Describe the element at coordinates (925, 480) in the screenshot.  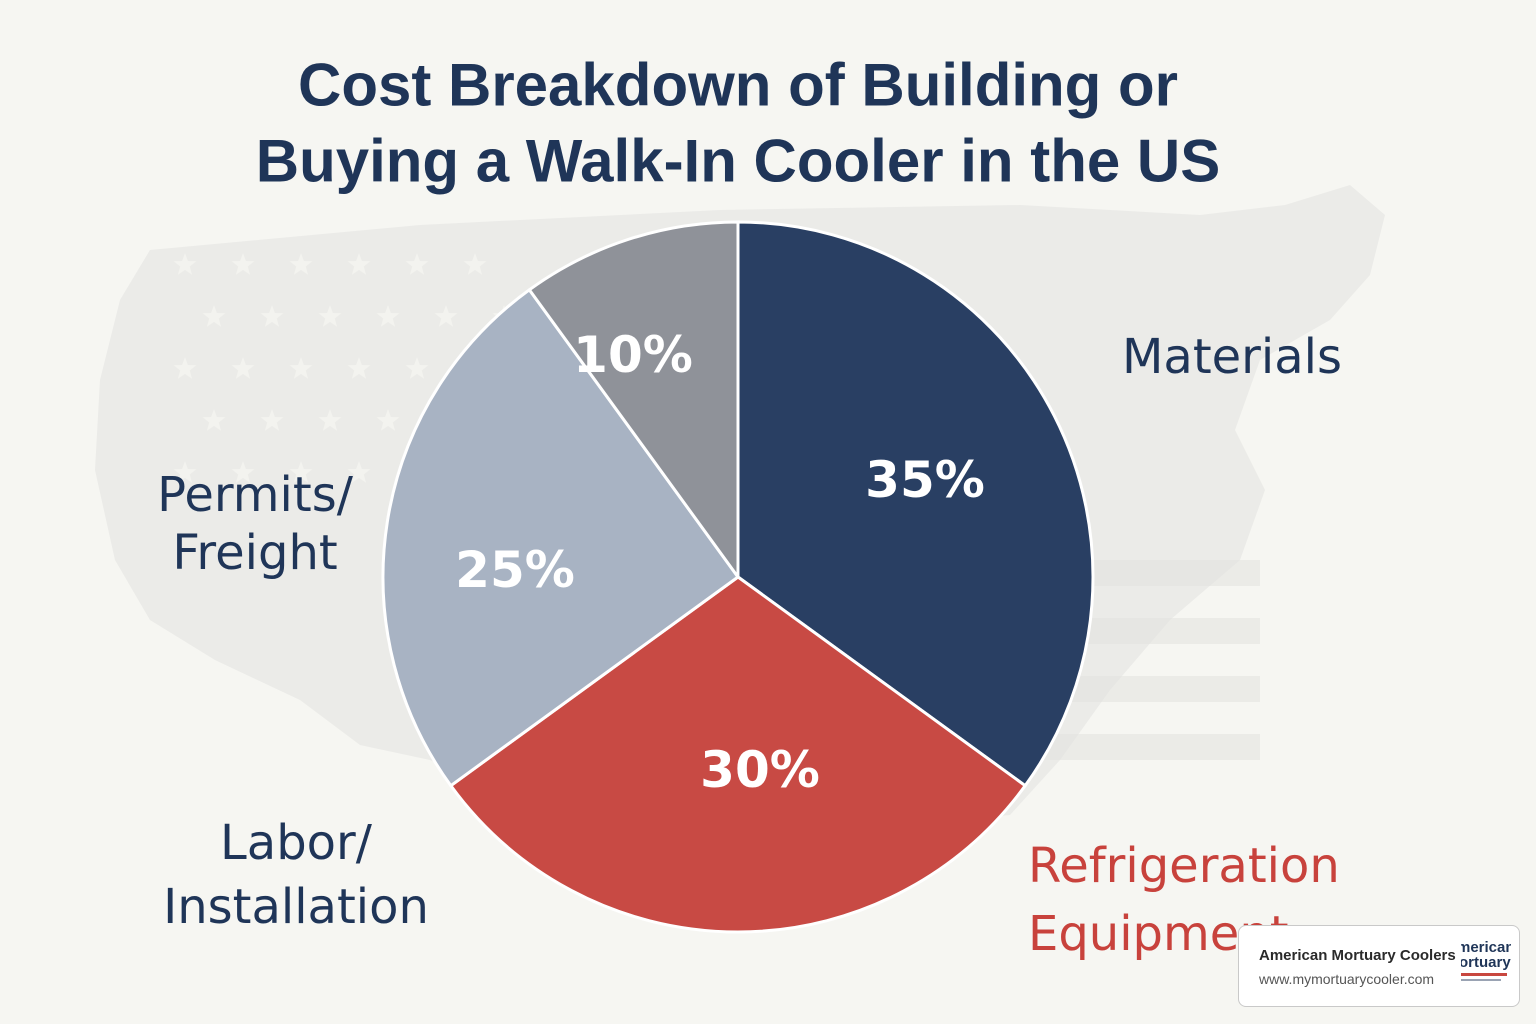
I see `slice-value-label: 35%` at that location.